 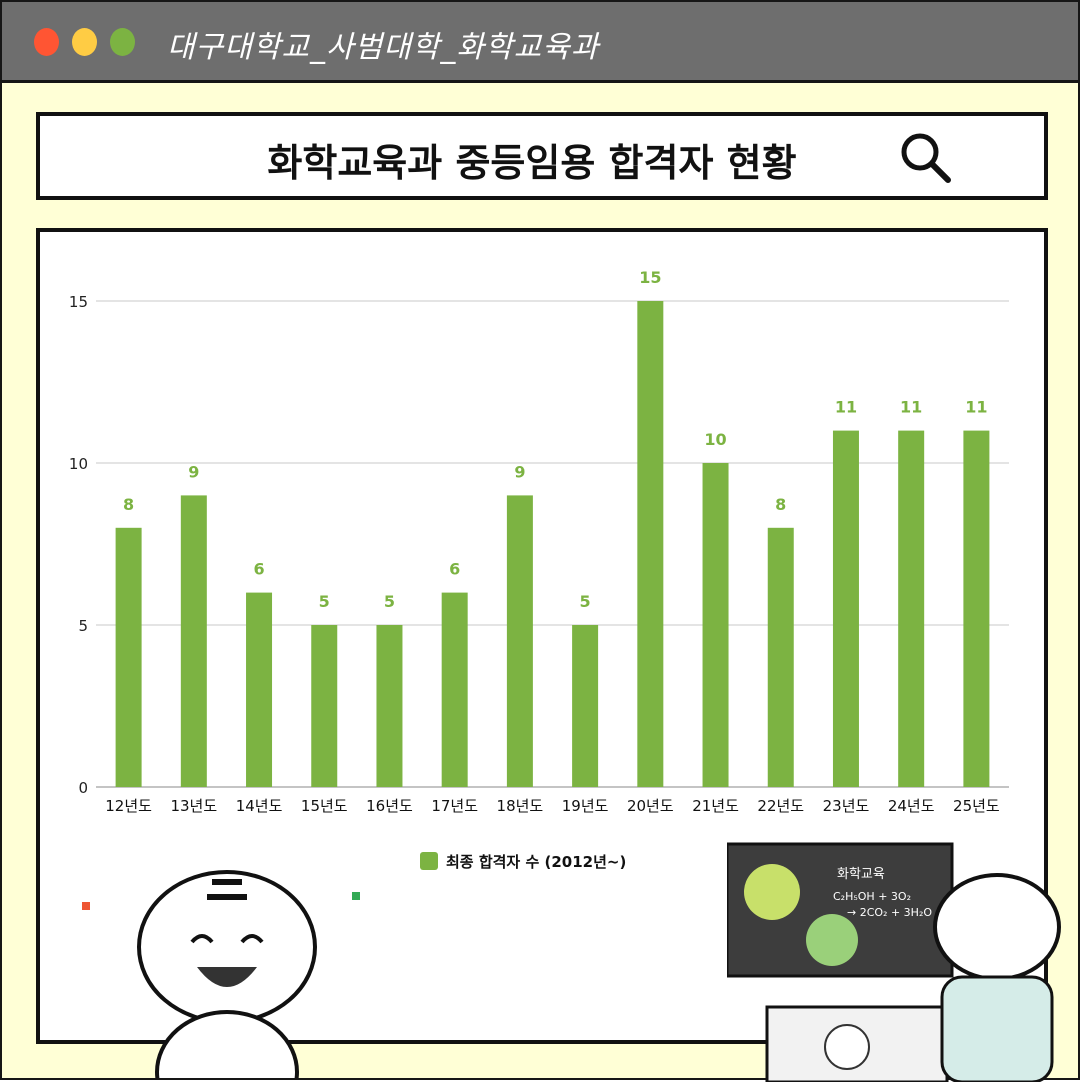 What do you see at coordinates (46, 42) in the screenshot?
I see `close-dot` at bounding box center [46, 42].